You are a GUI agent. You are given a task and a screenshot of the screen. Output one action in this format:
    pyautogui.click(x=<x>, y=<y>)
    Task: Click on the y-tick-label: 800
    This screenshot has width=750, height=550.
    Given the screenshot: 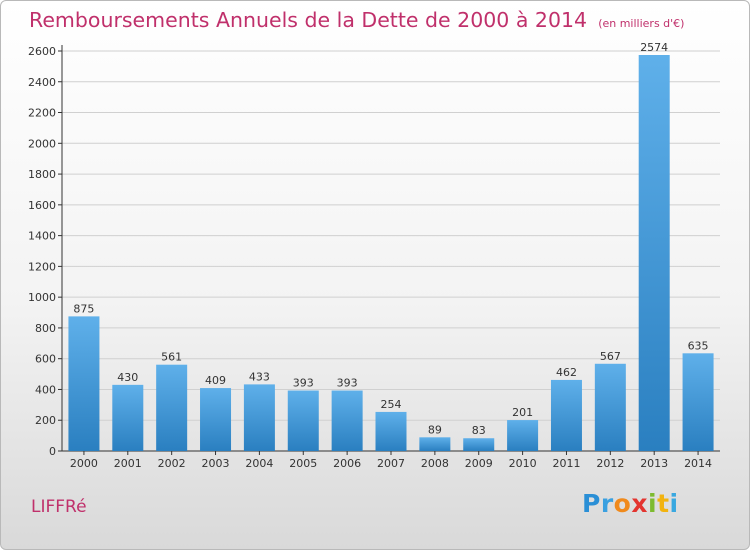 What is the action you would take?
    pyautogui.click(x=45, y=328)
    